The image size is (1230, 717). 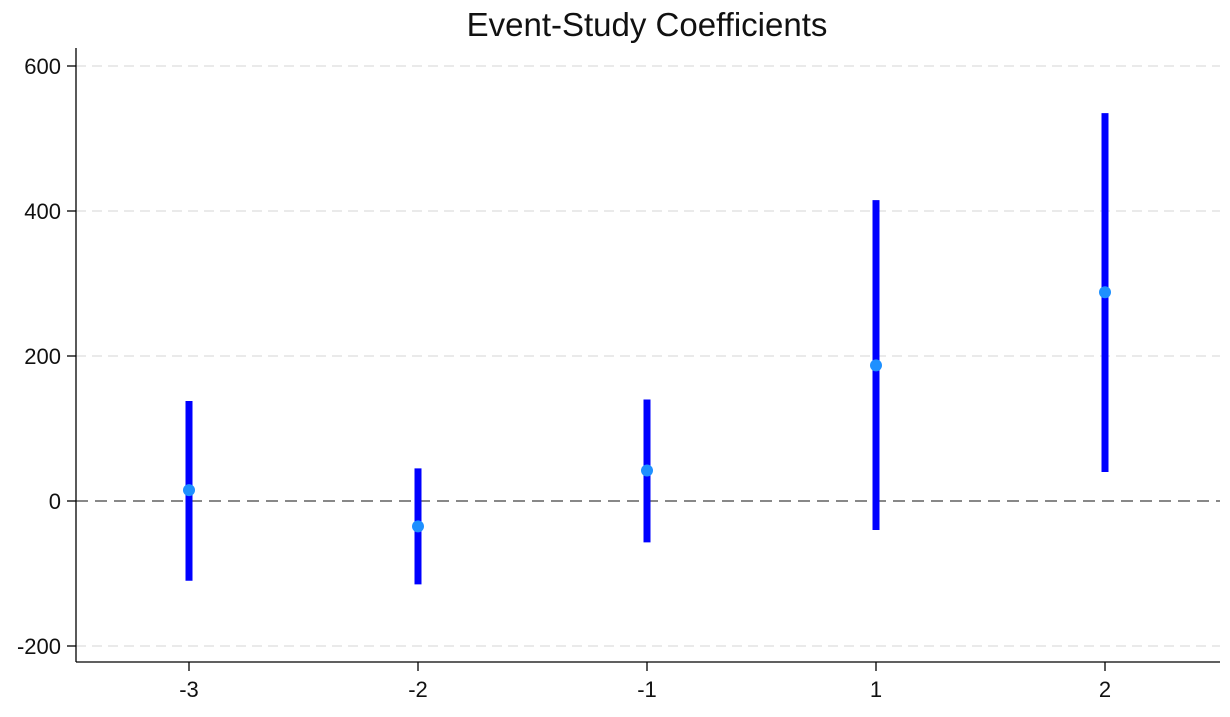 What do you see at coordinates (55, 501) in the screenshot?
I see `y-tick-label: 0` at bounding box center [55, 501].